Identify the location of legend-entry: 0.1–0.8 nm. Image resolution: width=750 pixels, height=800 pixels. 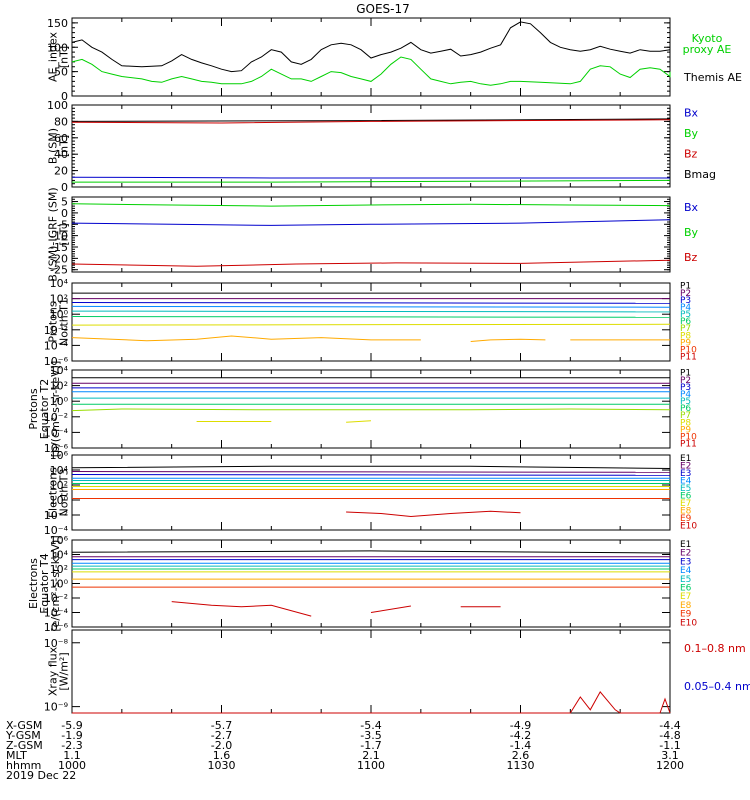
(715, 648).